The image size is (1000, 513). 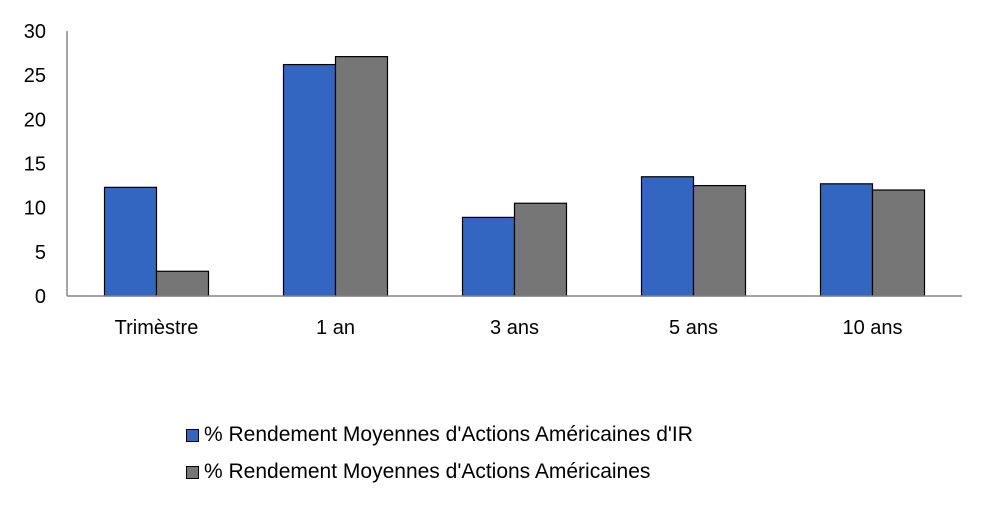 What do you see at coordinates (35, 165) in the screenshot?
I see `y-tick-label: 15` at bounding box center [35, 165].